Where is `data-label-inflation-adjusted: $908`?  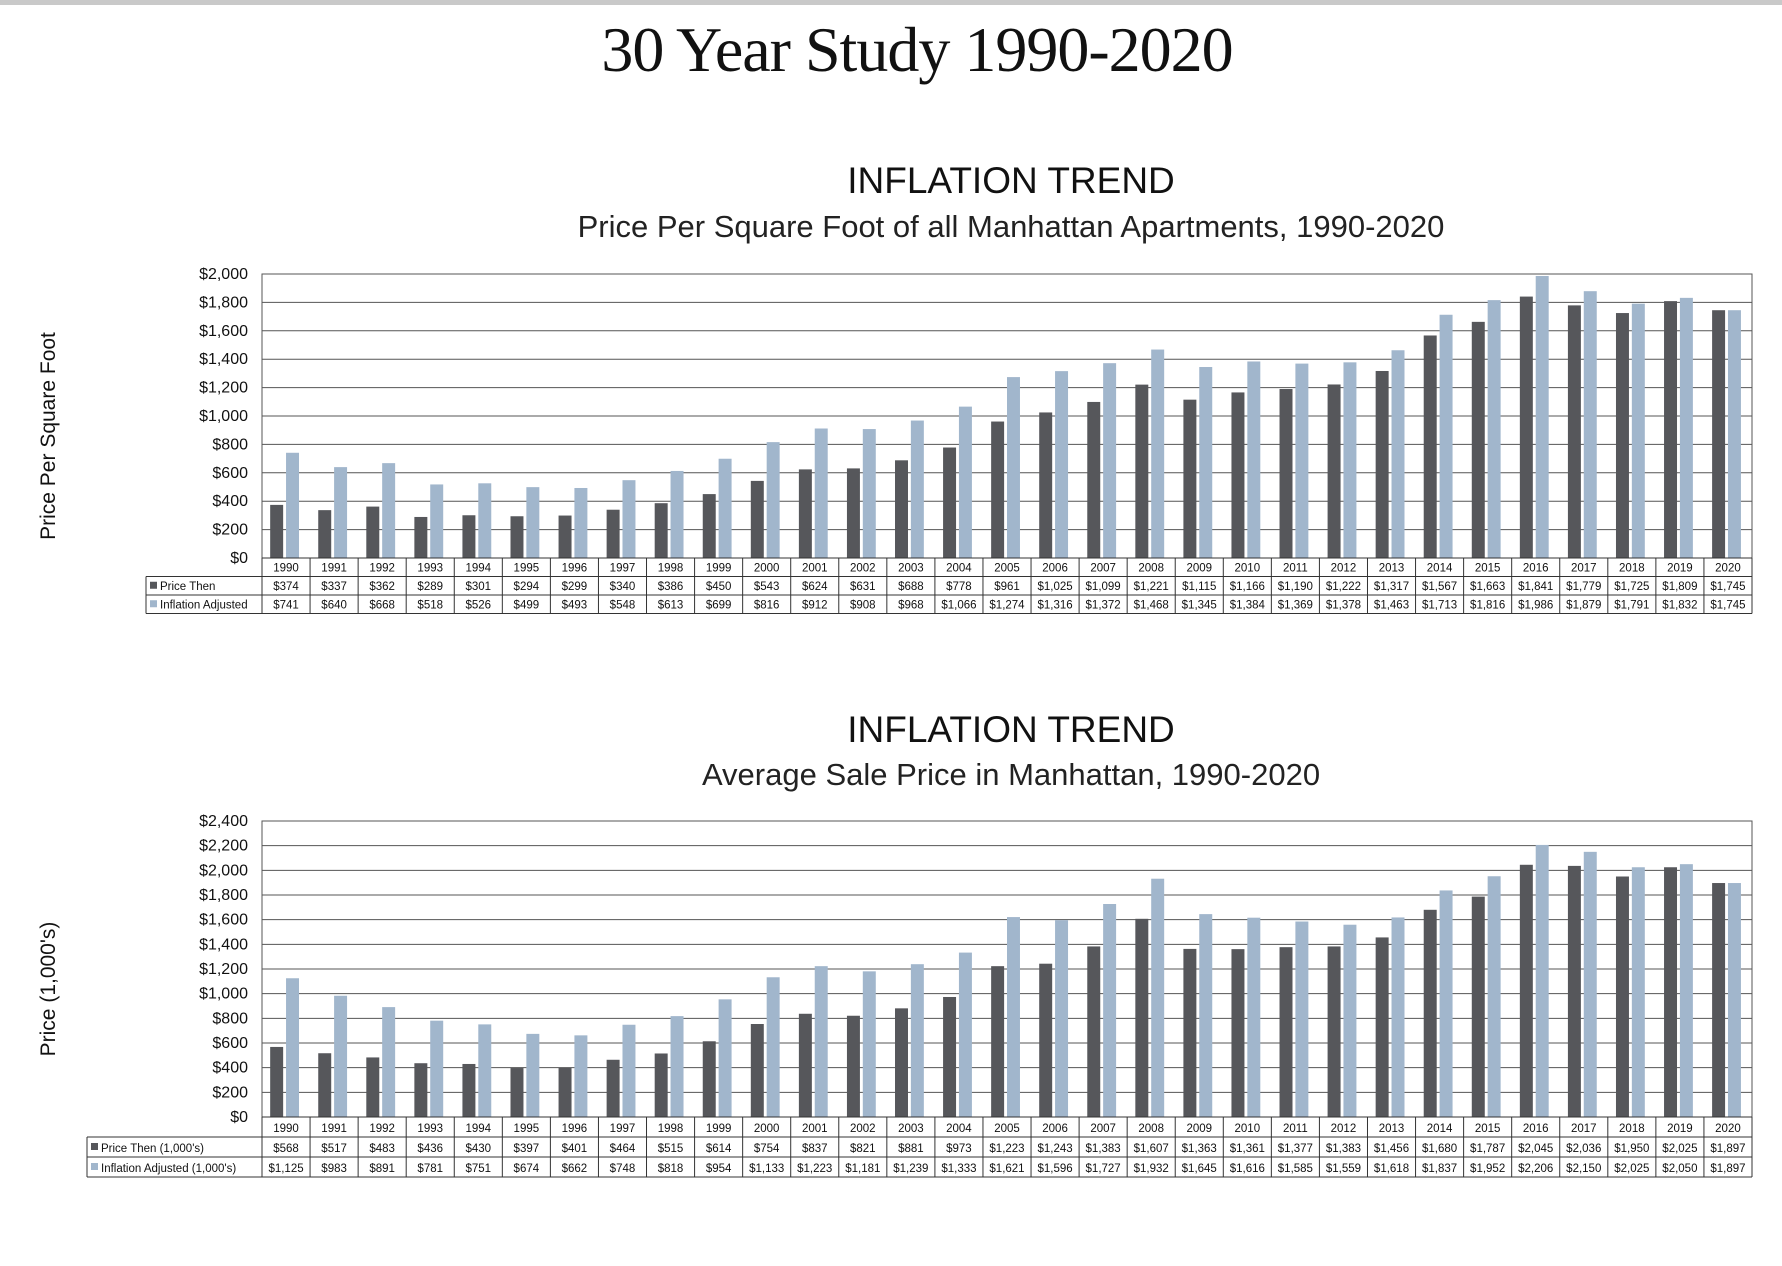
data-label-inflation-adjusted: $908 is located at coordinates (863, 606).